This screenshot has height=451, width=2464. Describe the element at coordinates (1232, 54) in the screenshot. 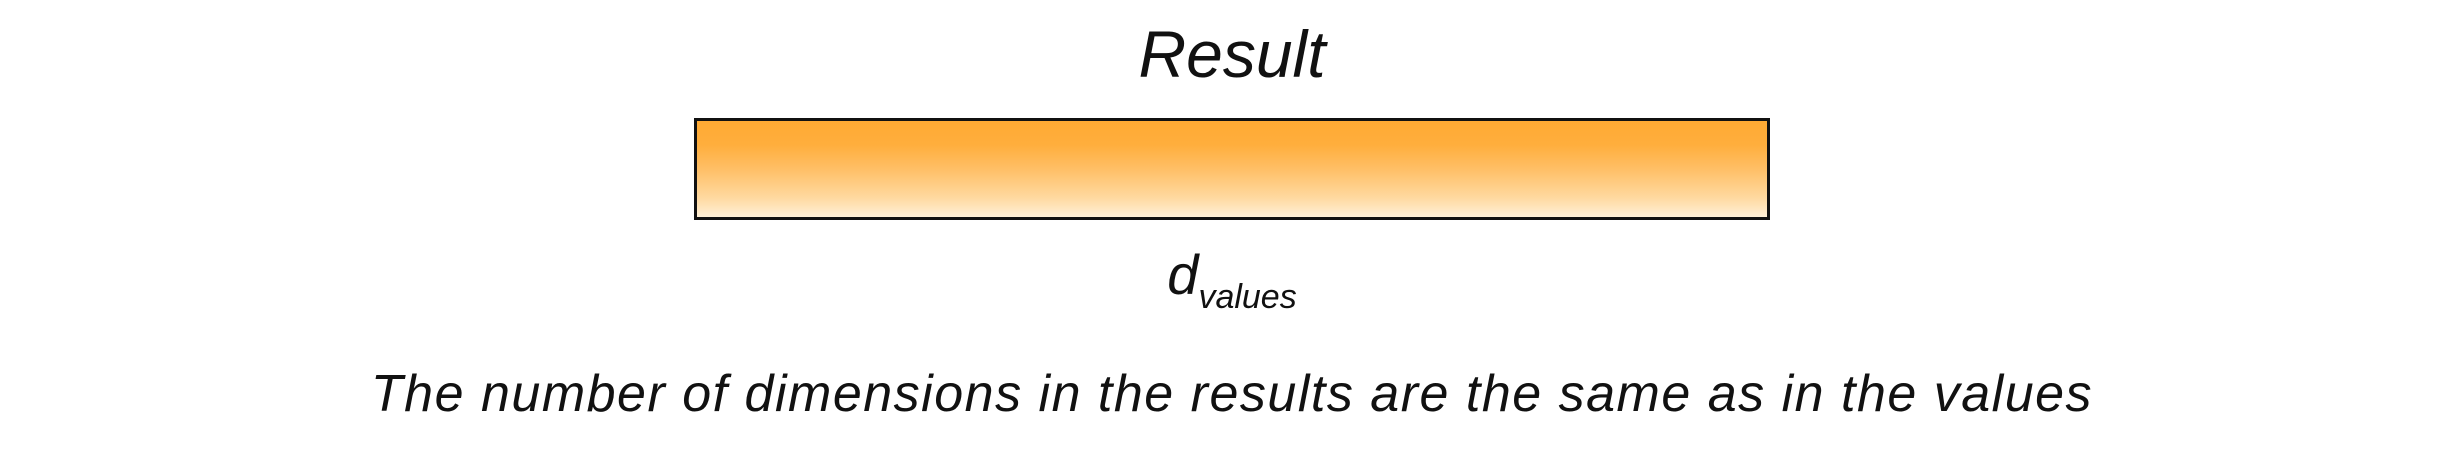

I see `result-title: Result` at that location.